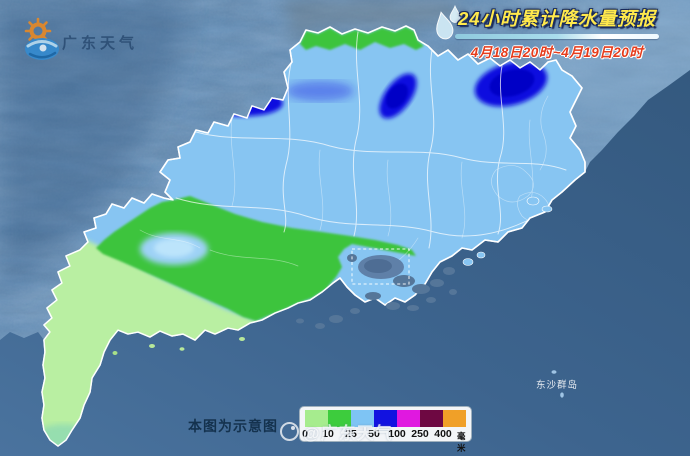  Describe the element at coordinates (374, 434) in the screenshot. I see `legend-tick: 50` at that location.